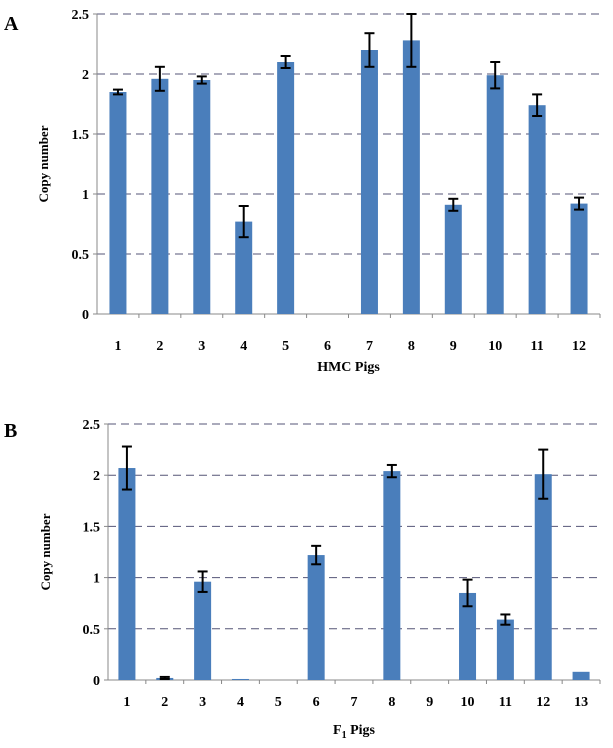 Image resolution: width=613 pixels, height=748 pixels. What do you see at coordinates (10, 431) in the screenshot?
I see `panel-label-b: B` at bounding box center [10, 431].